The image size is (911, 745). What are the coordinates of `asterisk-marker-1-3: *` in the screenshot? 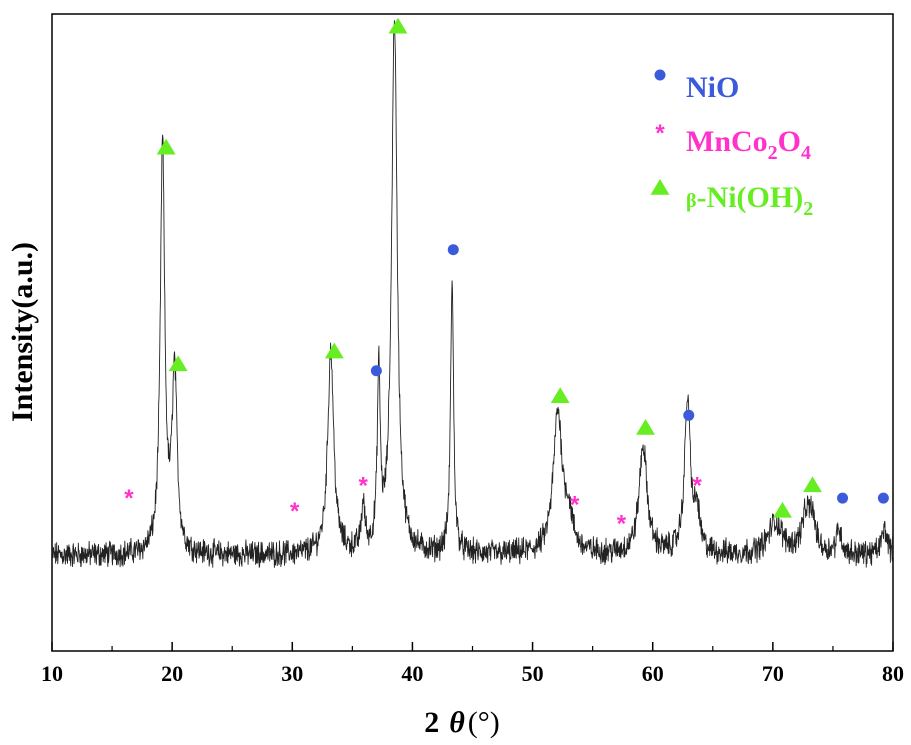 It's located at (575, 504).